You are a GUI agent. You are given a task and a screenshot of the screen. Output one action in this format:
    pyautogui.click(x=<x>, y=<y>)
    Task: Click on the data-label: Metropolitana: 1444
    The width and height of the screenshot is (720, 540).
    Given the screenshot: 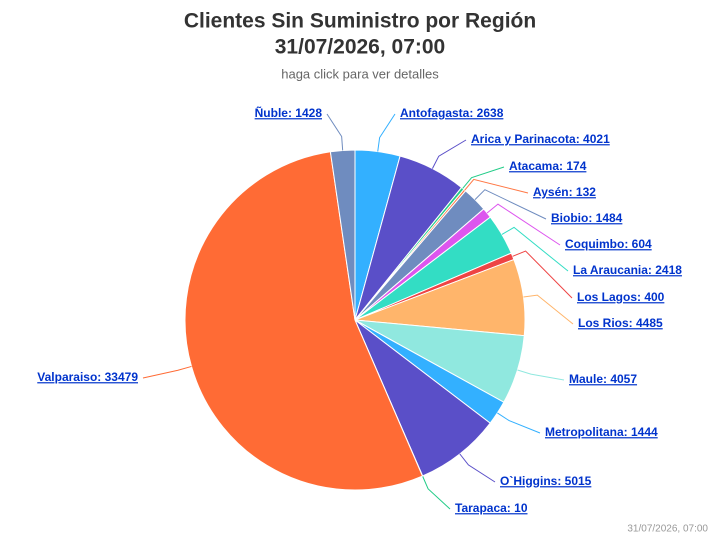 What is the action you would take?
    pyautogui.click(x=601, y=432)
    